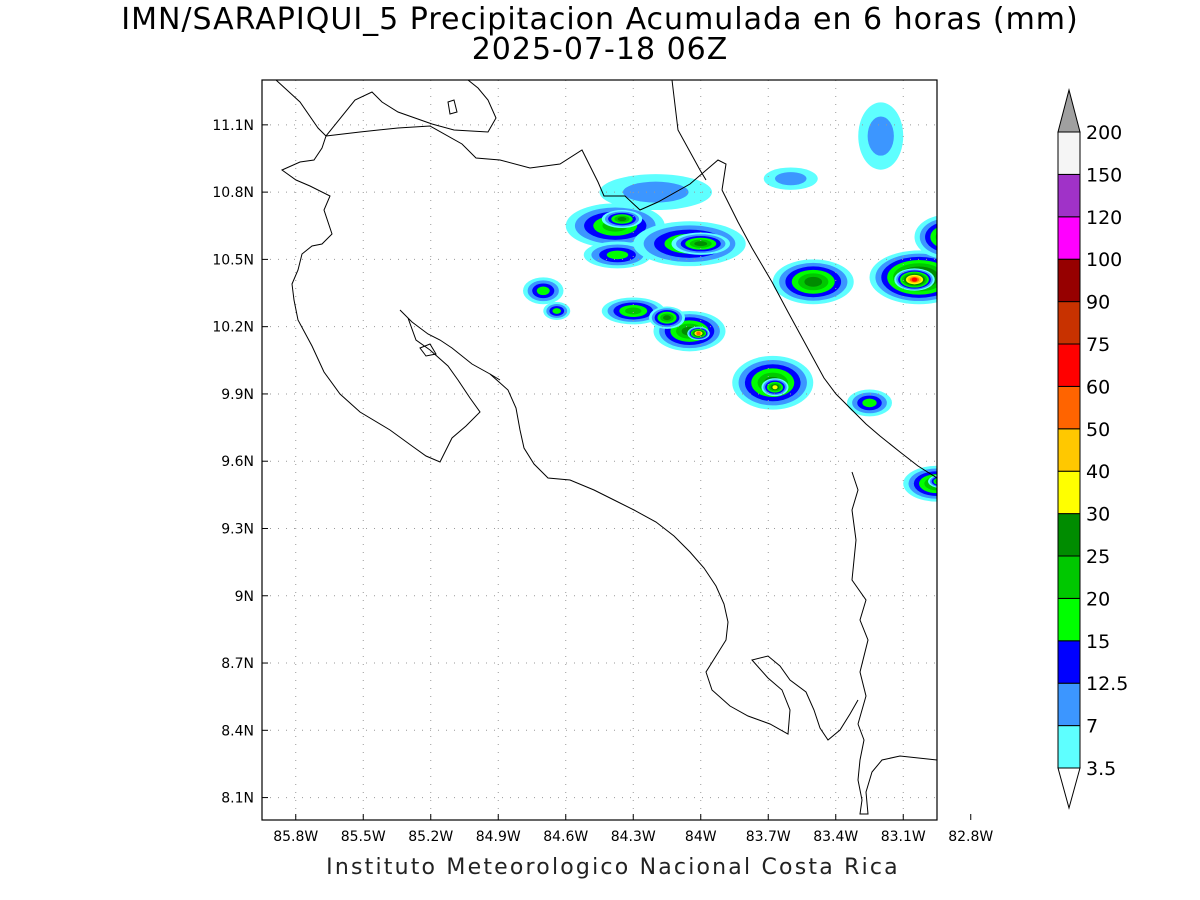  What do you see at coordinates (1104, 260) in the screenshot?
I see `colorbar-label-100: 100` at bounding box center [1104, 260].